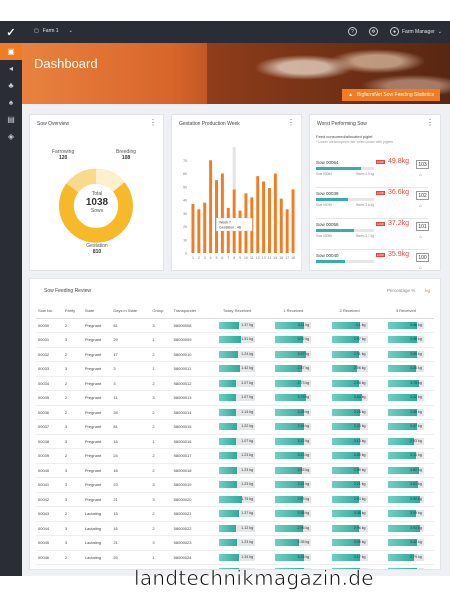 This screenshot has width=450, height=600. I want to click on kg-toggle: kg, so click(427, 290).